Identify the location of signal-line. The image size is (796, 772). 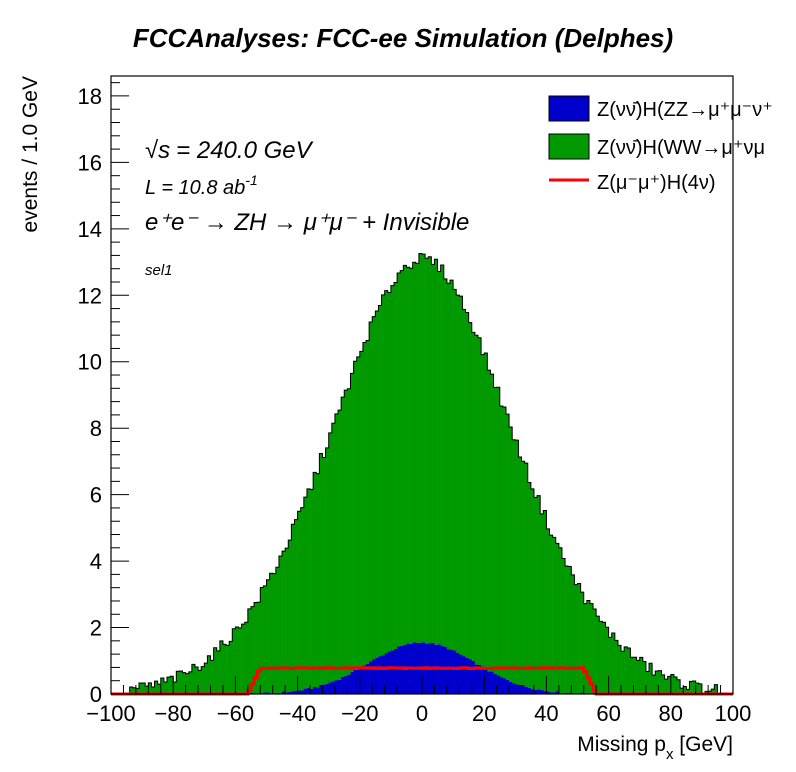
(422, 681).